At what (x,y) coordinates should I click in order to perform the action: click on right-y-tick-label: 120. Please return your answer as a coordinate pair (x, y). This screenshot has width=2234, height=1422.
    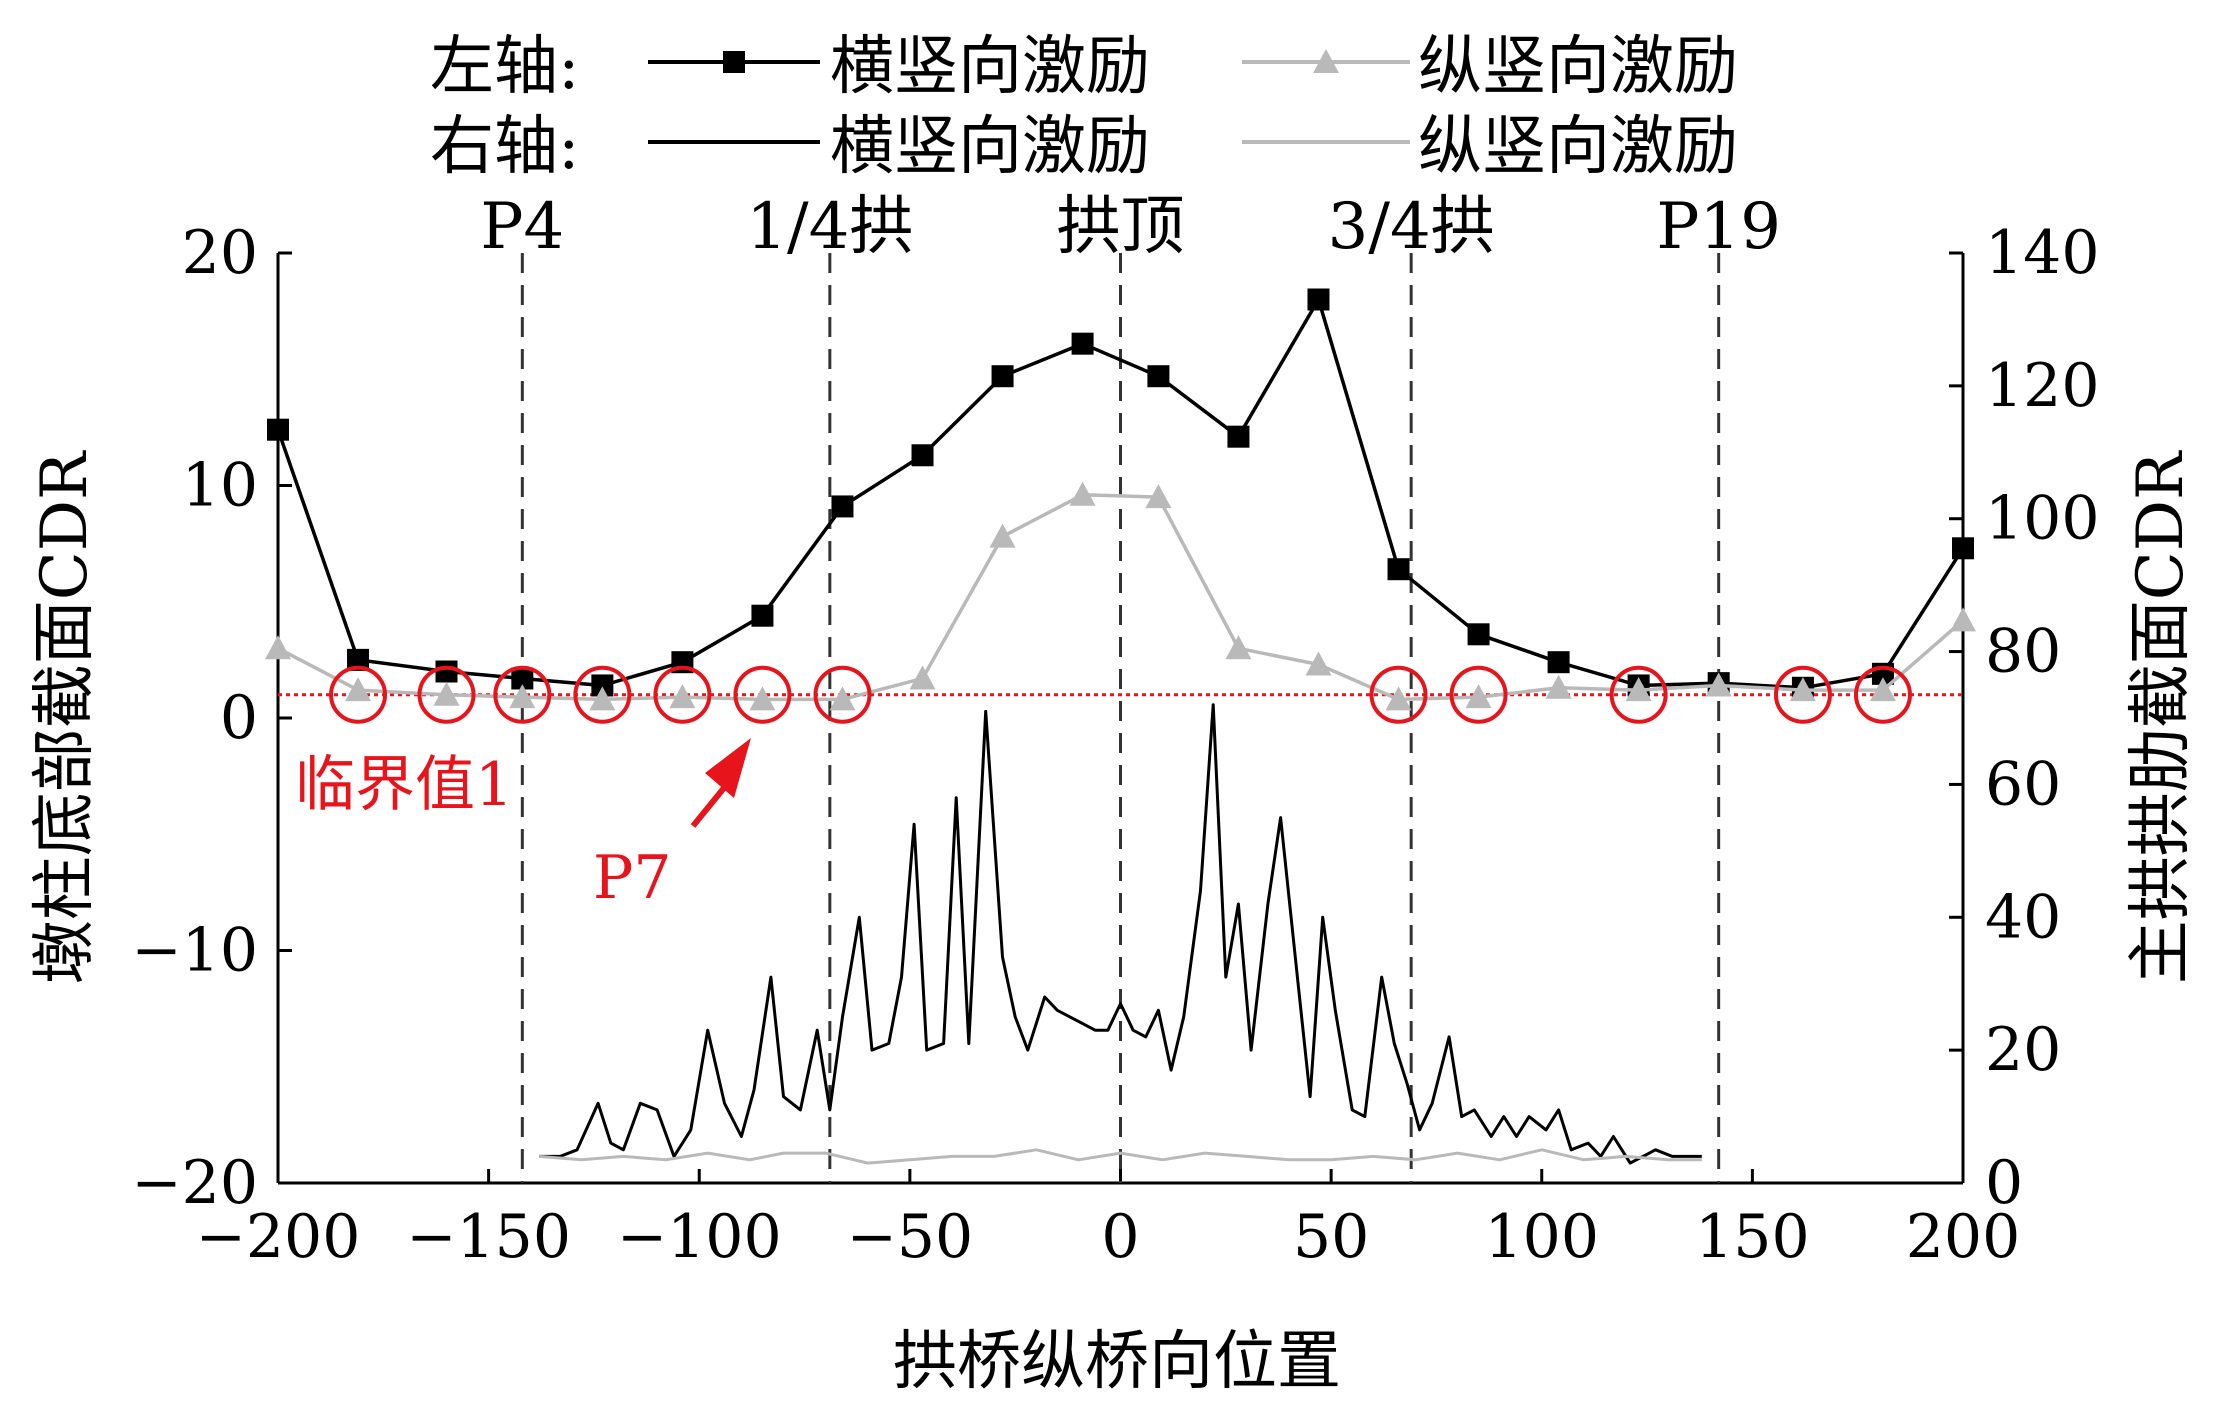
    Looking at the image, I should click on (2042, 386).